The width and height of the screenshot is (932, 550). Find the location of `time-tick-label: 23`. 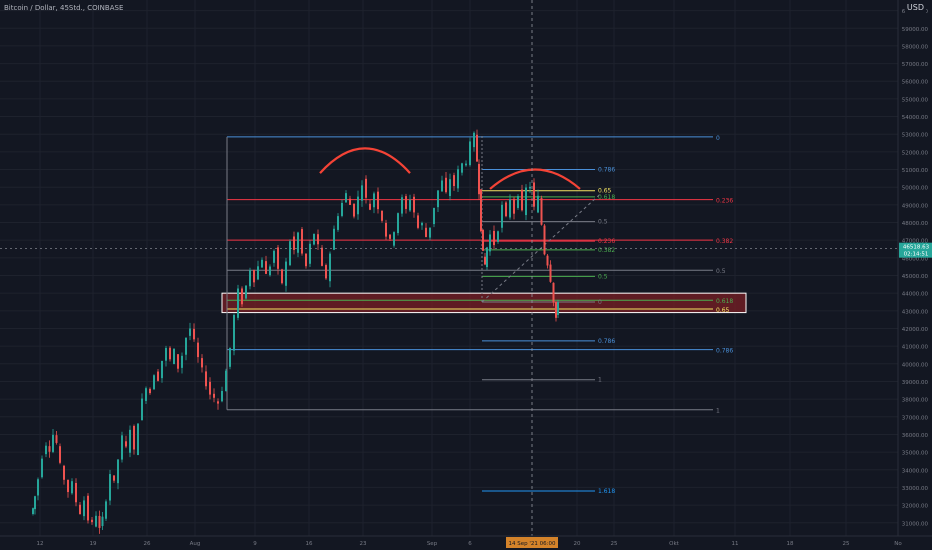

time-tick-label: 23 is located at coordinates (363, 544).